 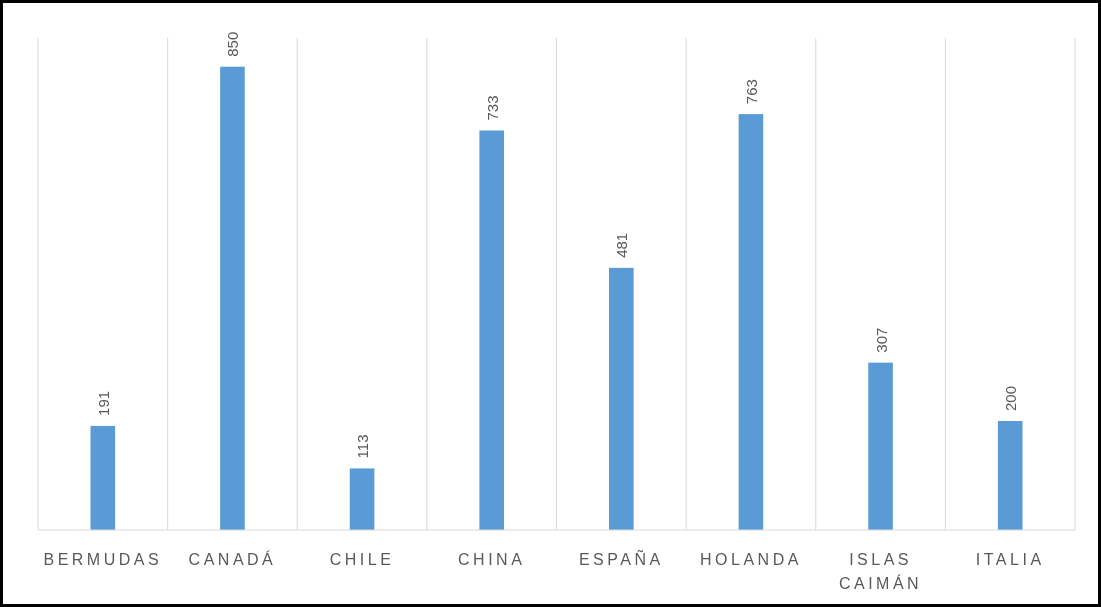 I want to click on data-label: 481, so click(x=622, y=245).